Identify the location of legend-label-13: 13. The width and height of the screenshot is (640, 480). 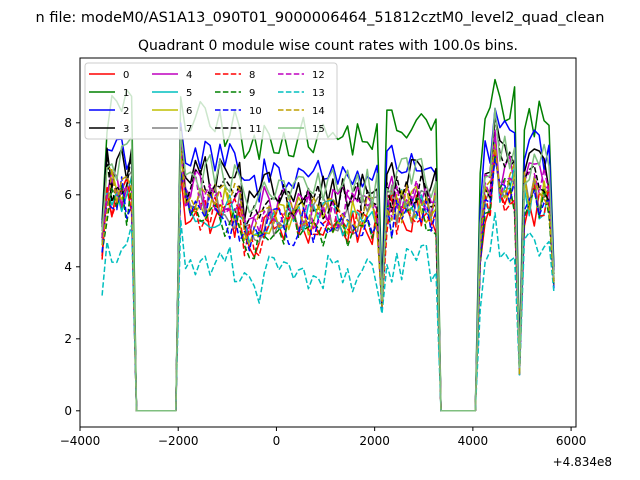
(318, 93).